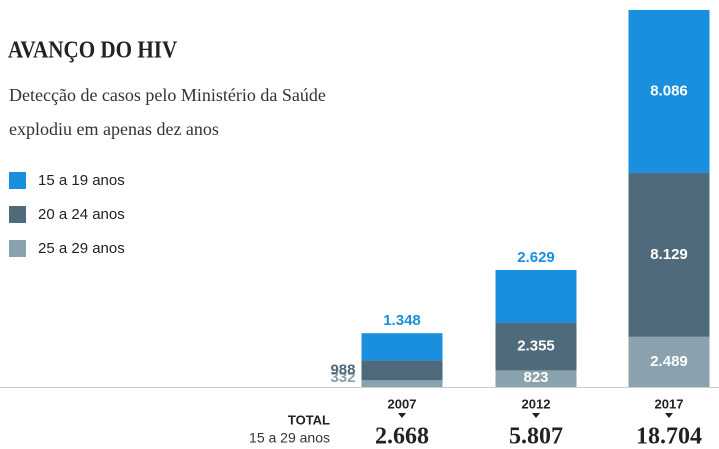  Describe the element at coordinates (93, 49) in the screenshot. I see `chart-title: AVANÇO DO HIV` at that location.